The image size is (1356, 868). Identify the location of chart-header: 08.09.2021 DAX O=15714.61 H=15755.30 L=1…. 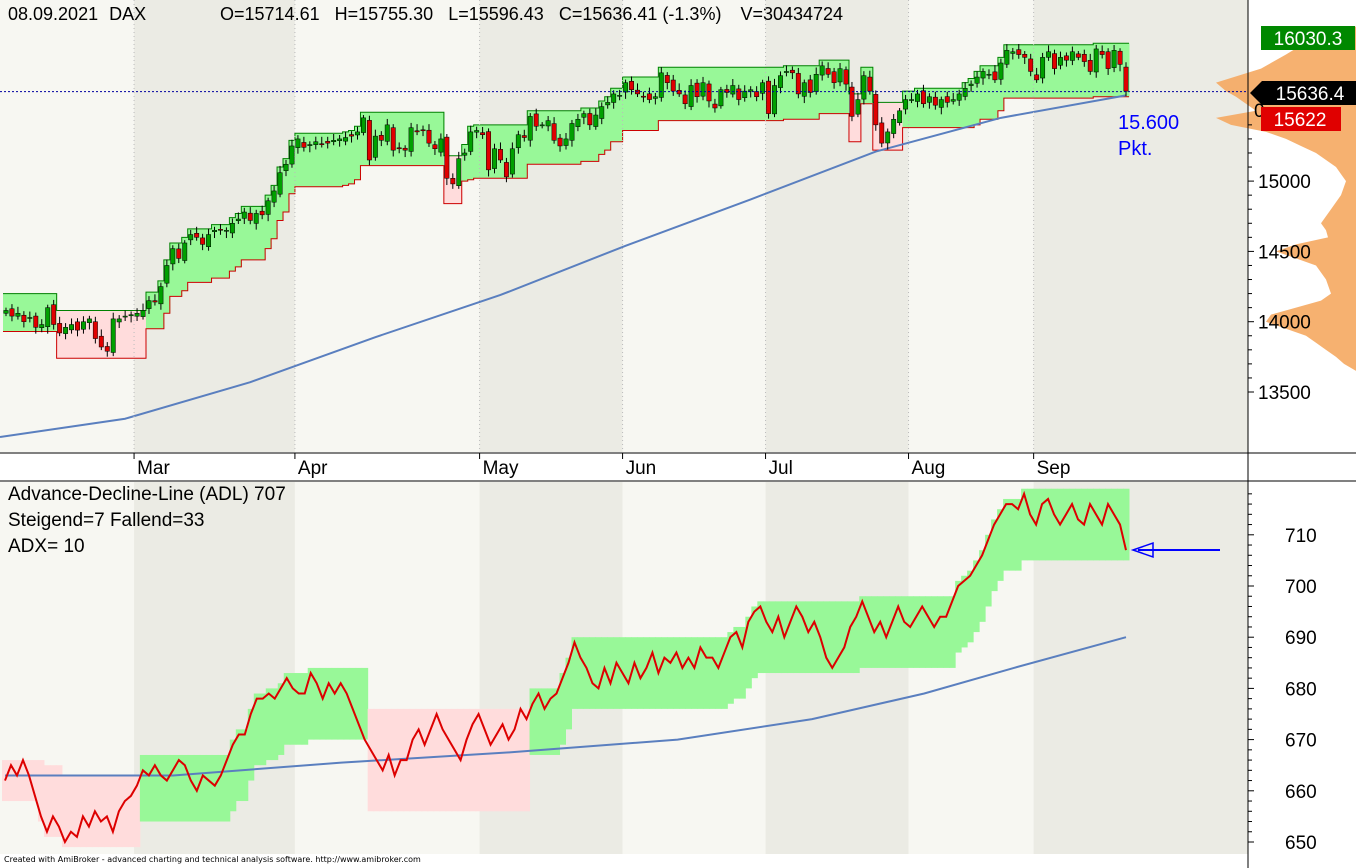
(425, 14).